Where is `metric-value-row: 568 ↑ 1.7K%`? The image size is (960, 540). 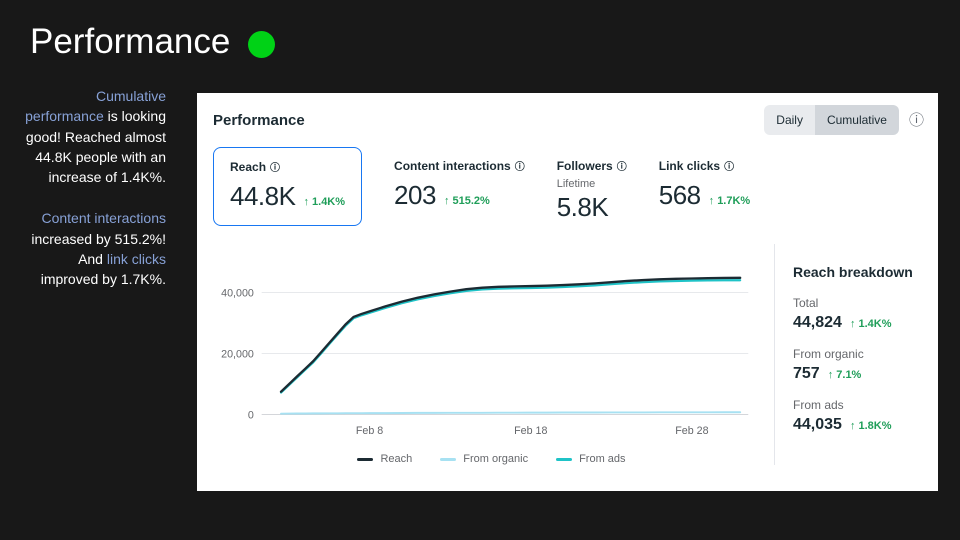
metric-value-row: 568 ↑ 1.7K% is located at coordinates (704, 195).